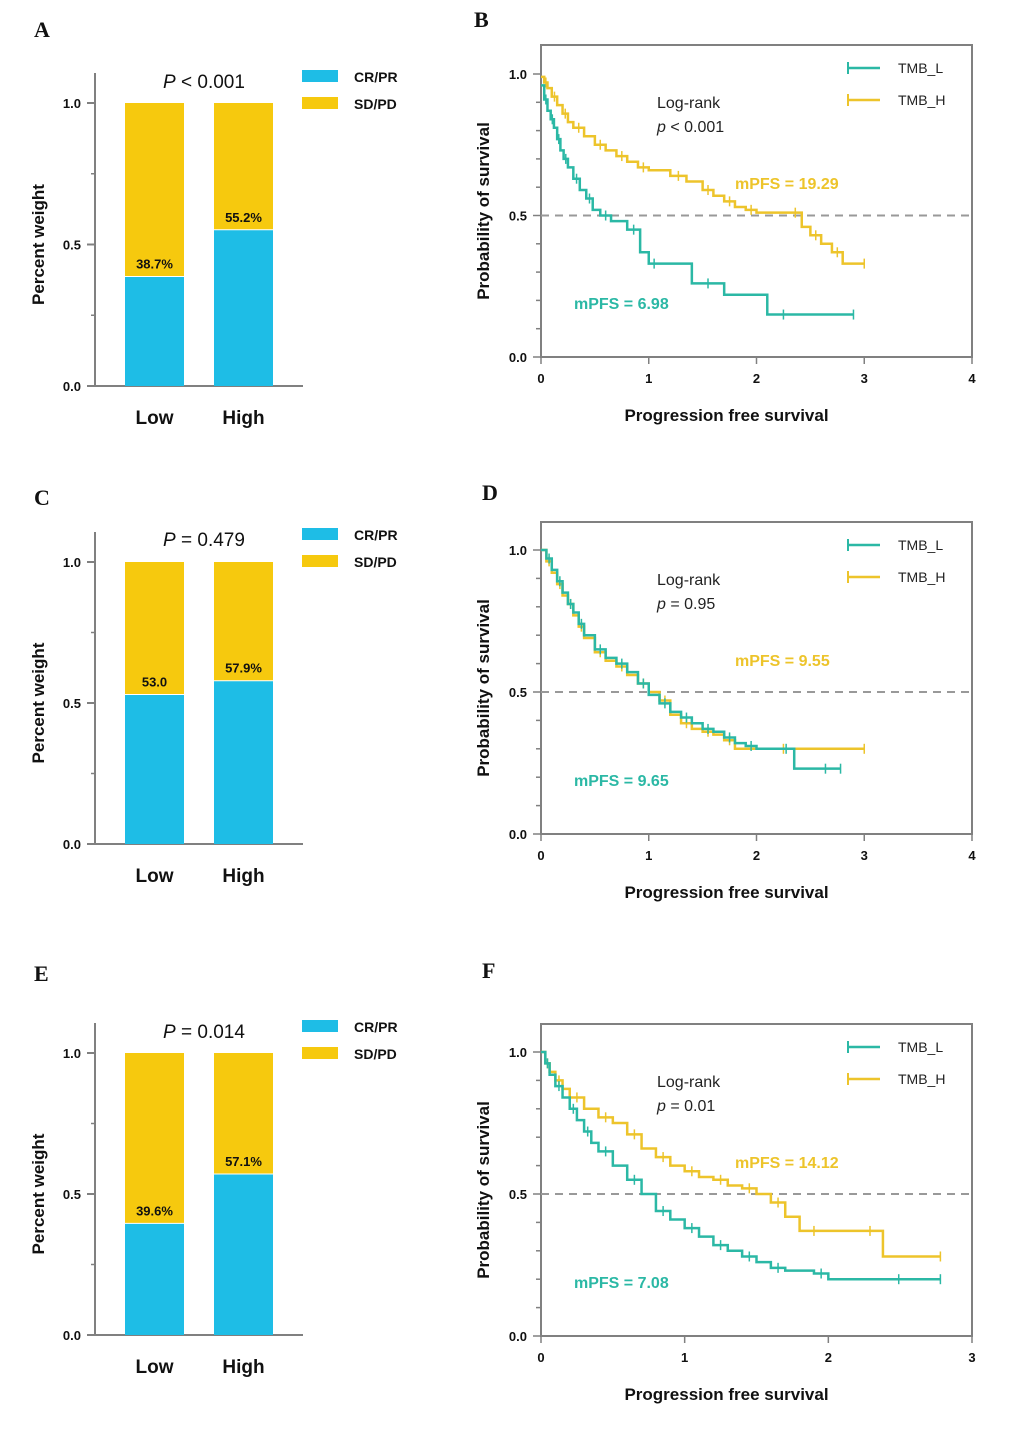  Describe the element at coordinates (154, 263) in the screenshot. I see `bar-data-label: 38.7%` at that location.